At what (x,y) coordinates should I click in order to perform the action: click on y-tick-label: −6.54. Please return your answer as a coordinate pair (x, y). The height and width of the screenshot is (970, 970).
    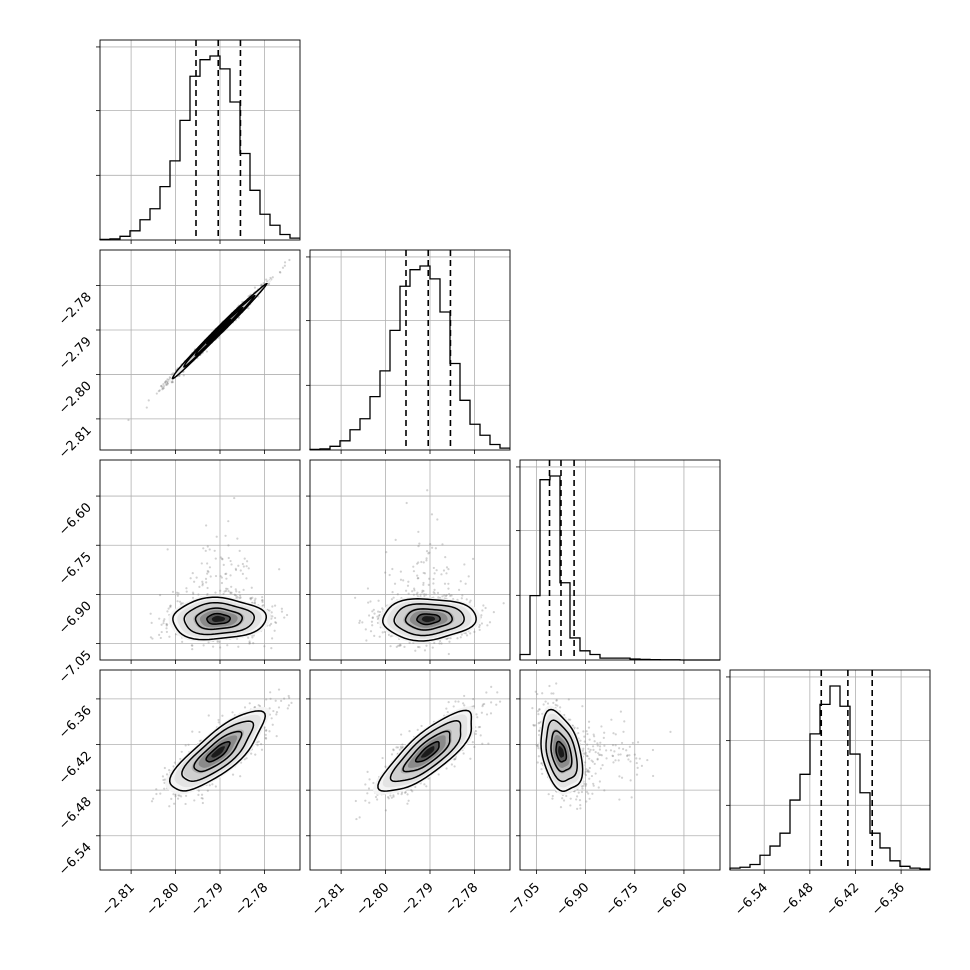
    Looking at the image, I should click on (75, 859).